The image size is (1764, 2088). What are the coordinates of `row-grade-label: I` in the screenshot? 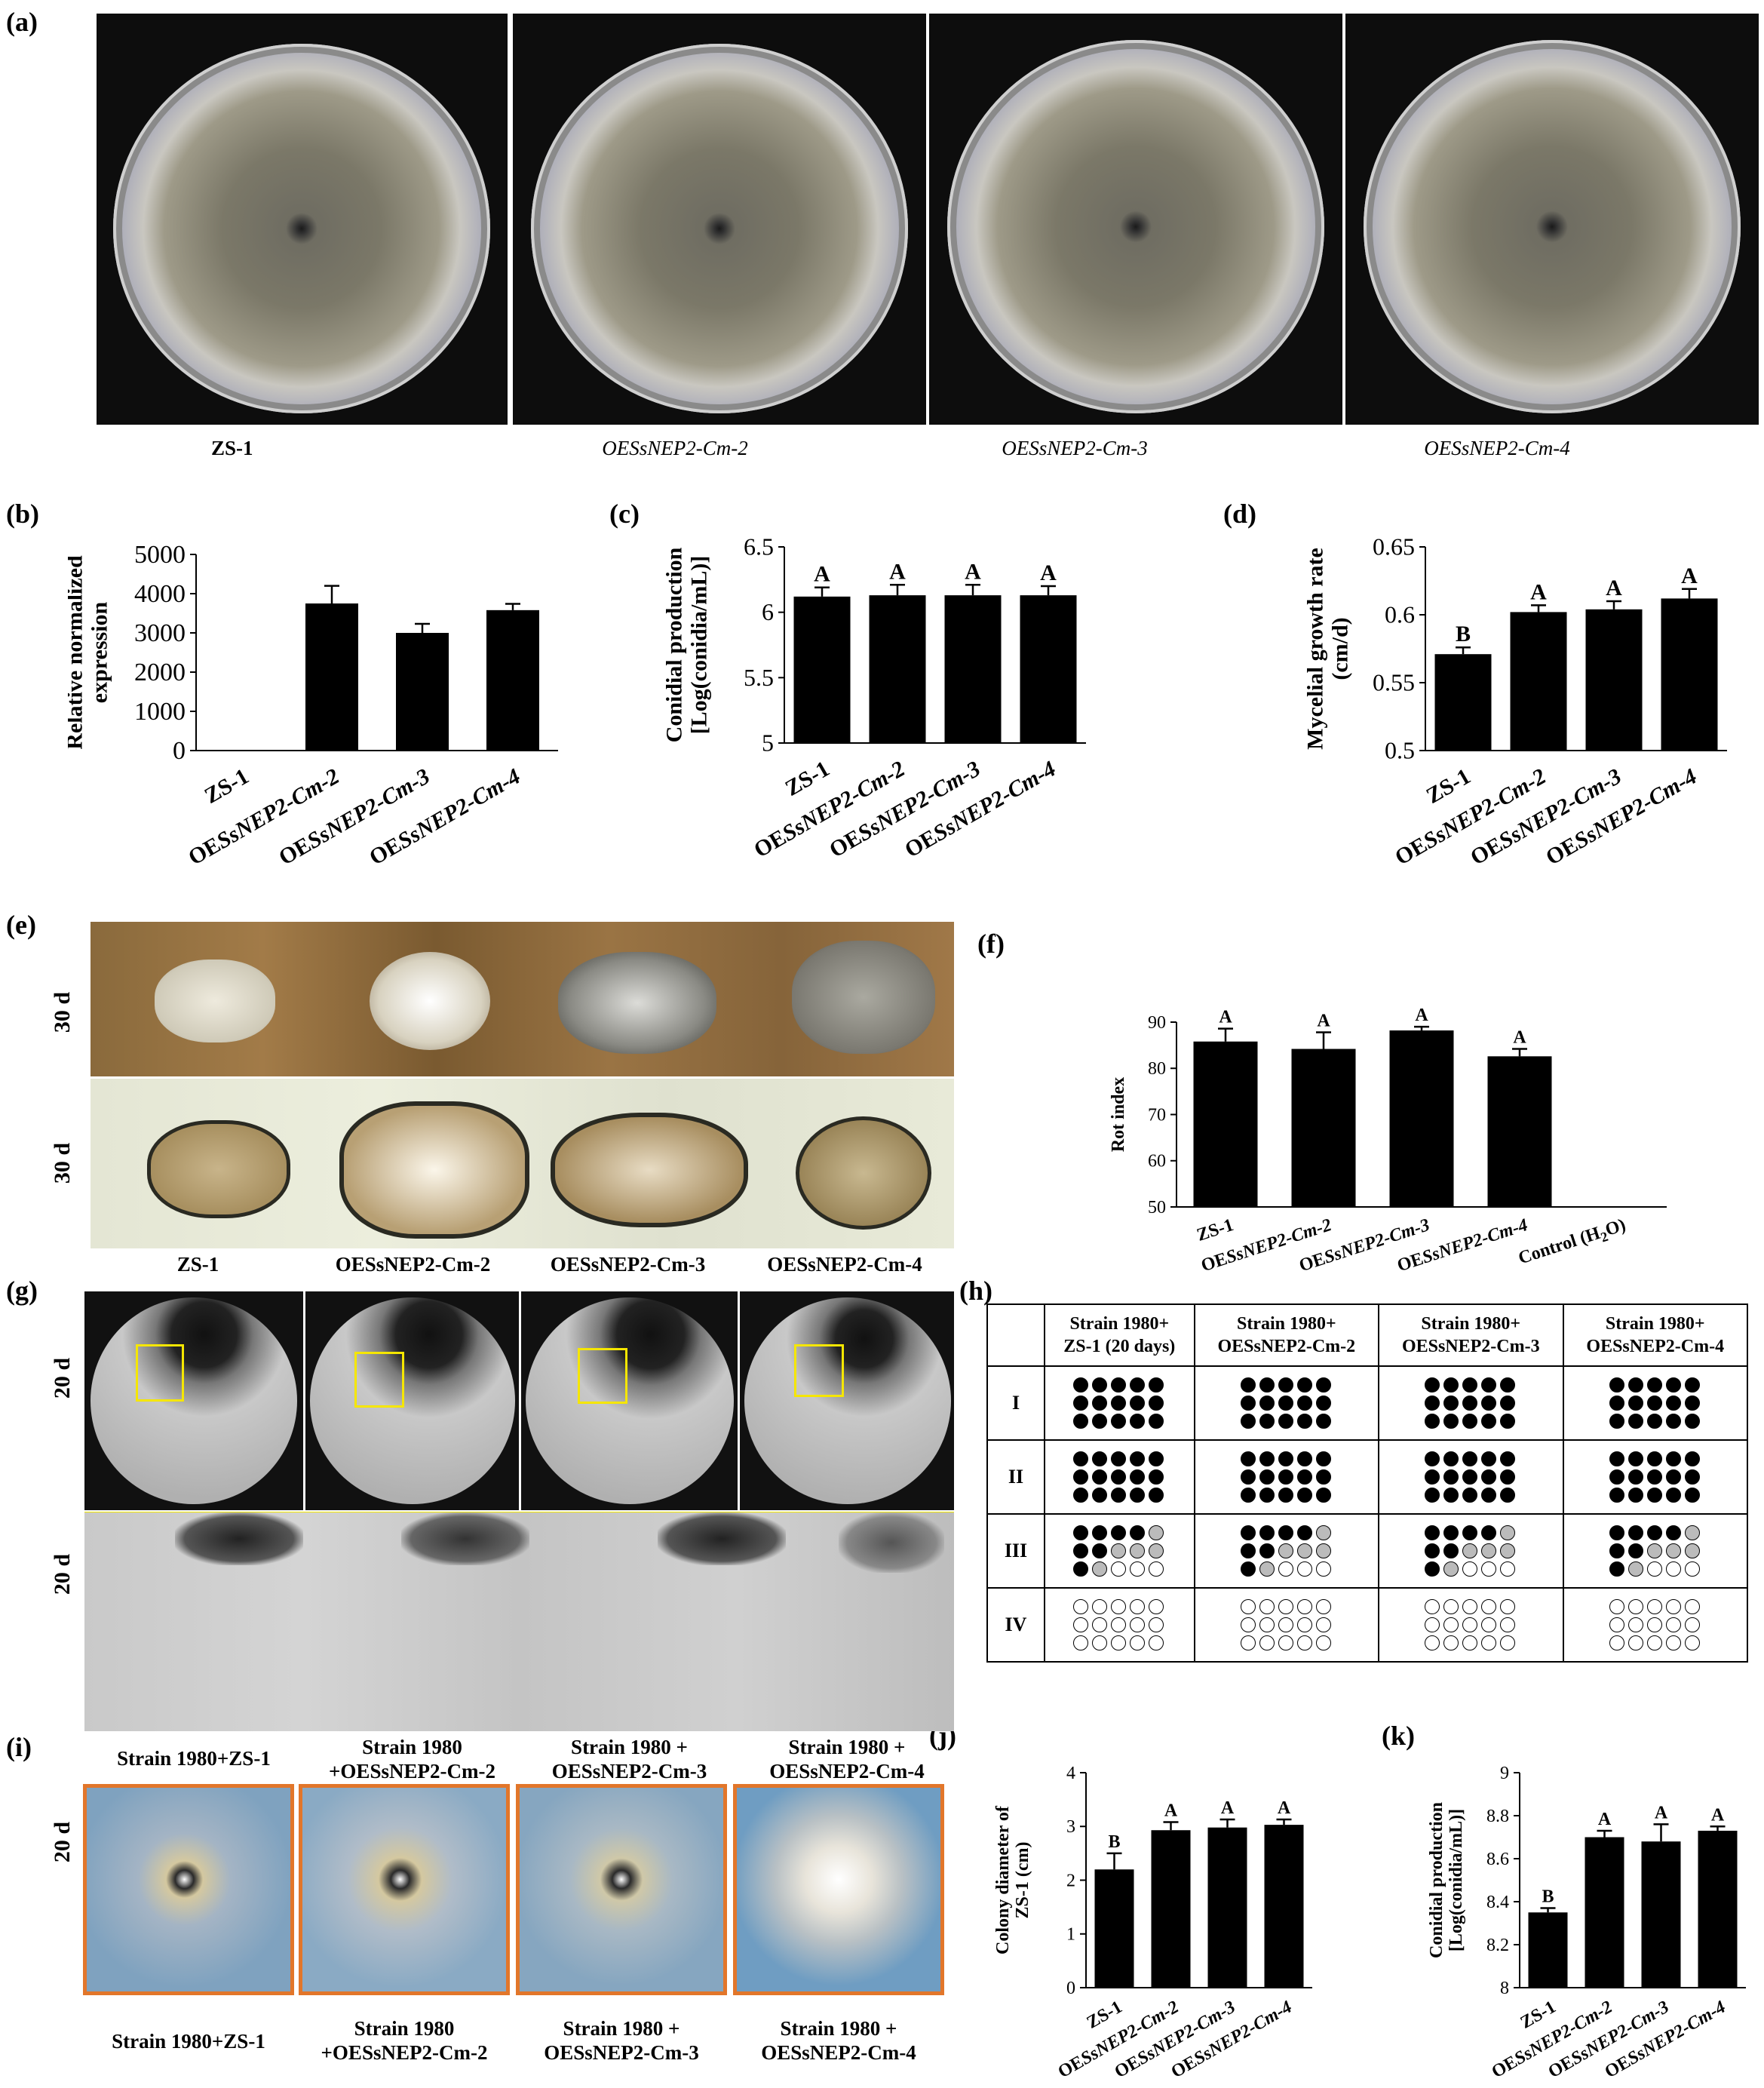 It's located at (1016, 1403).